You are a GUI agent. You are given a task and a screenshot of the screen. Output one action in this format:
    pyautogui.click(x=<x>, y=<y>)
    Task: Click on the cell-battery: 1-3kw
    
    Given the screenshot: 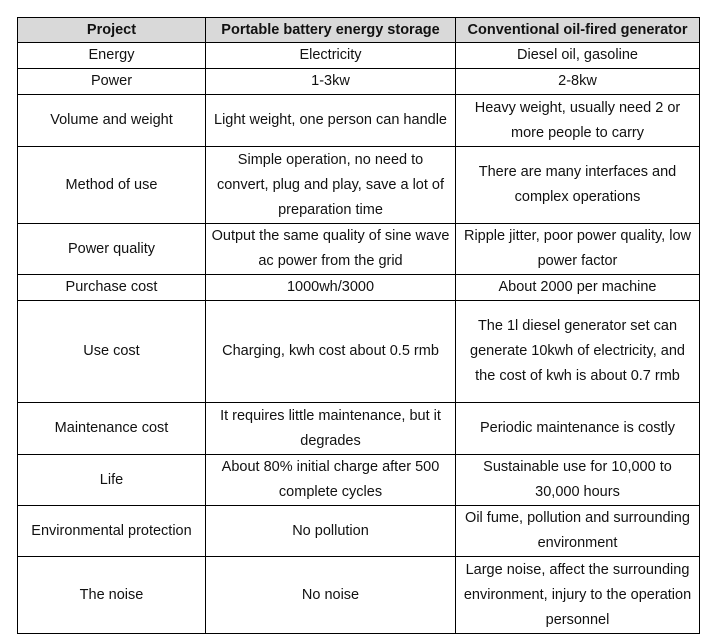 What is the action you would take?
    pyautogui.click(x=330, y=81)
    